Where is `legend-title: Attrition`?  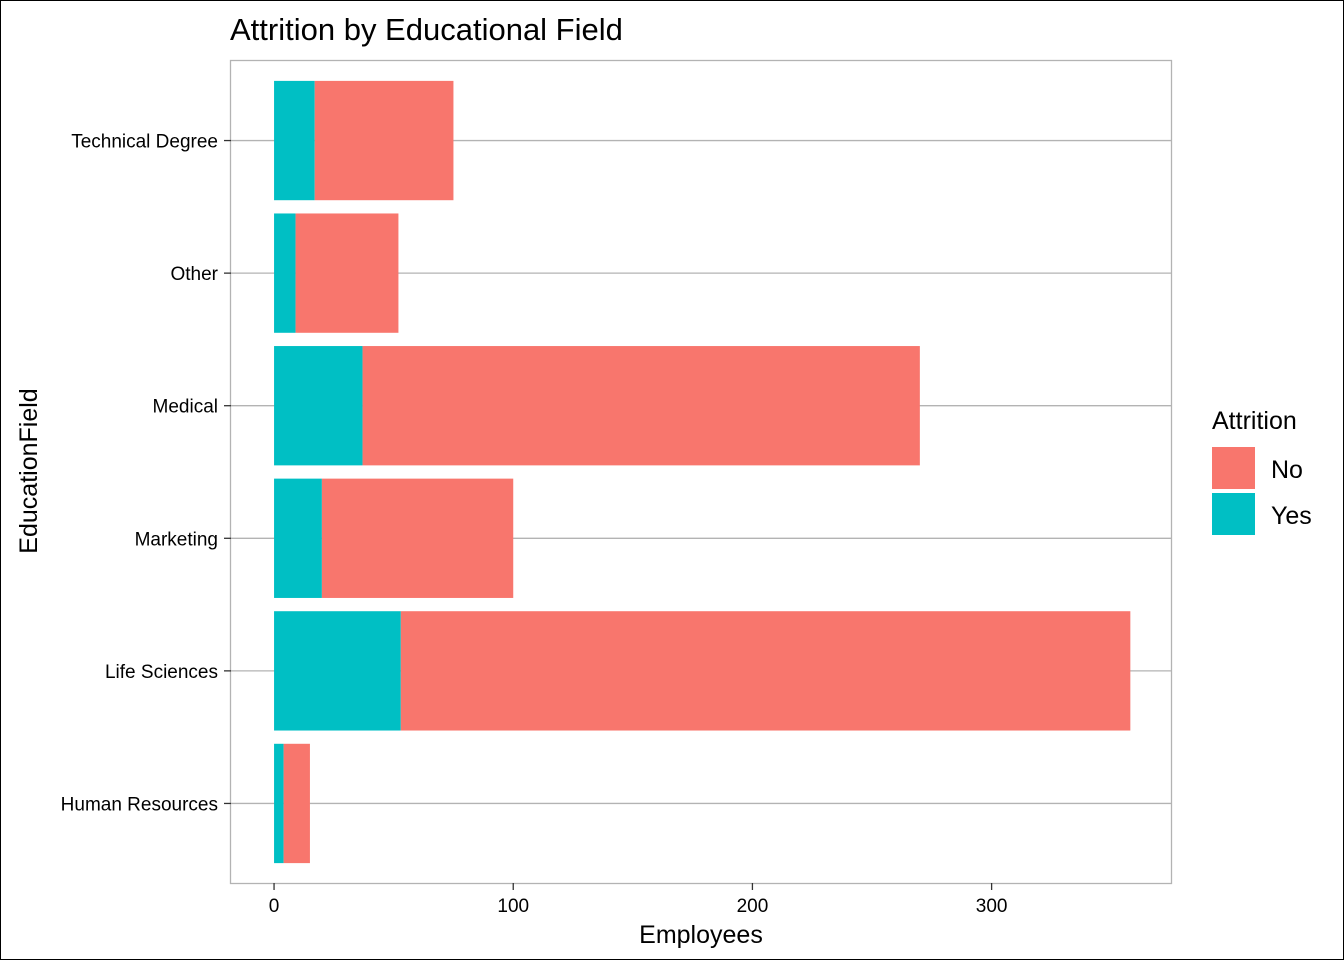
legend-title: Attrition is located at coordinates (1254, 421).